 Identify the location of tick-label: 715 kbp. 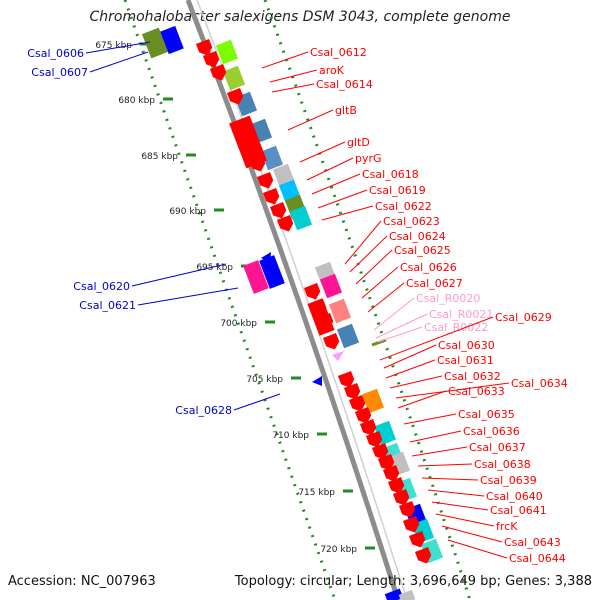
(316, 493).